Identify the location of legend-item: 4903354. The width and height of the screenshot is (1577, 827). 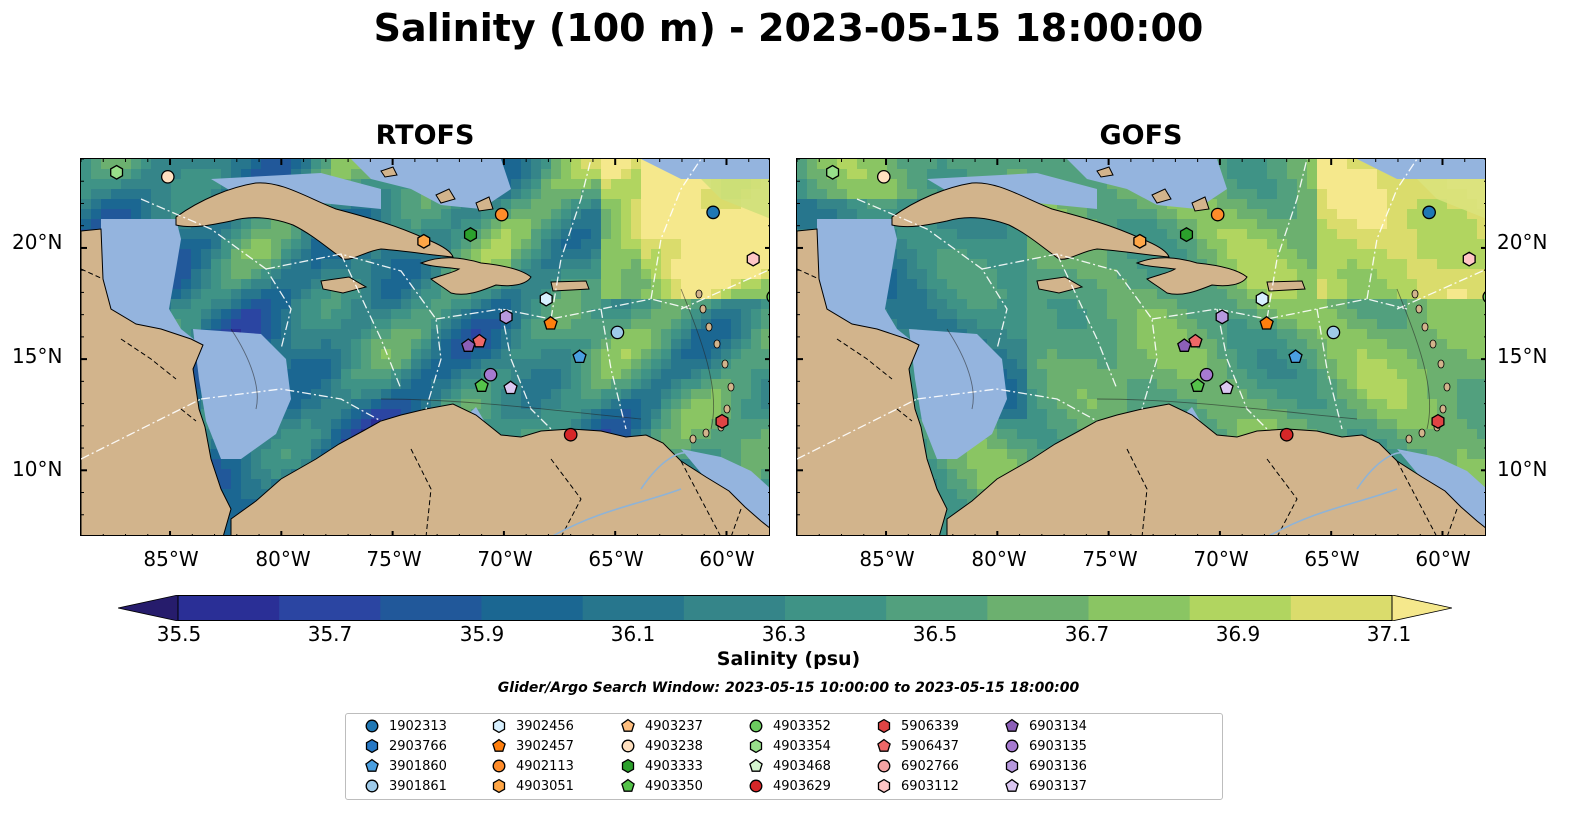
(789, 746).